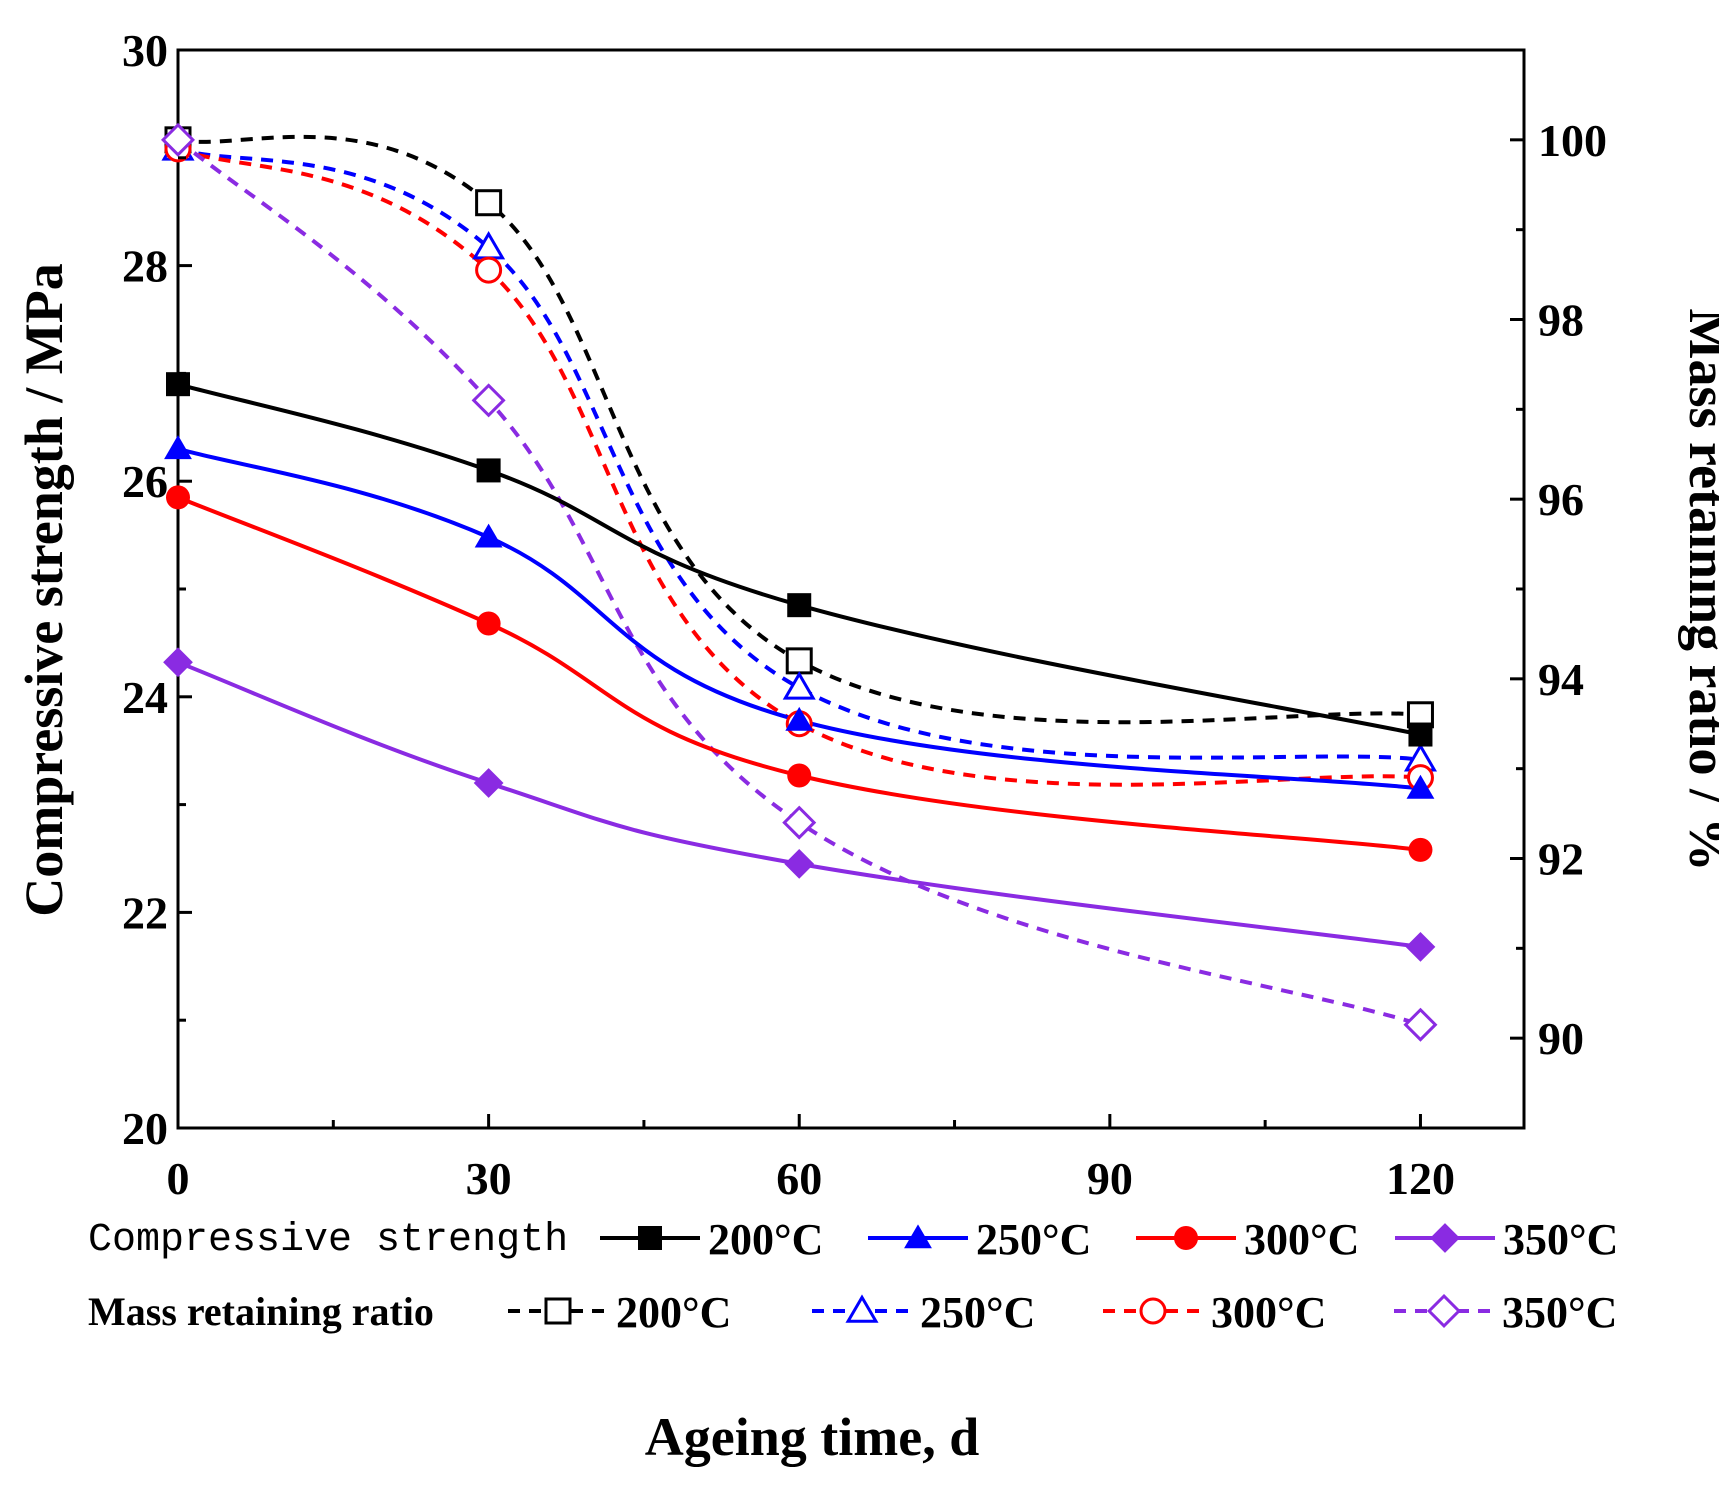 The image size is (1719, 1486). What do you see at coordinates (178, 1178) in the screenshot?
I see `x-tick-label: 0` at bounding box center [178, 1178].